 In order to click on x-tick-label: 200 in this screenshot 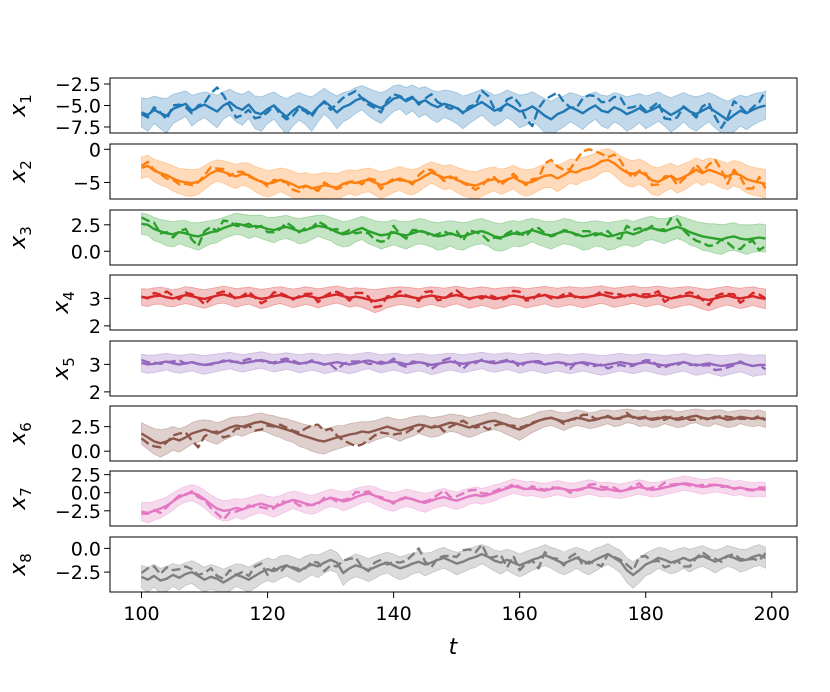, I will do `click(772, 614)`.